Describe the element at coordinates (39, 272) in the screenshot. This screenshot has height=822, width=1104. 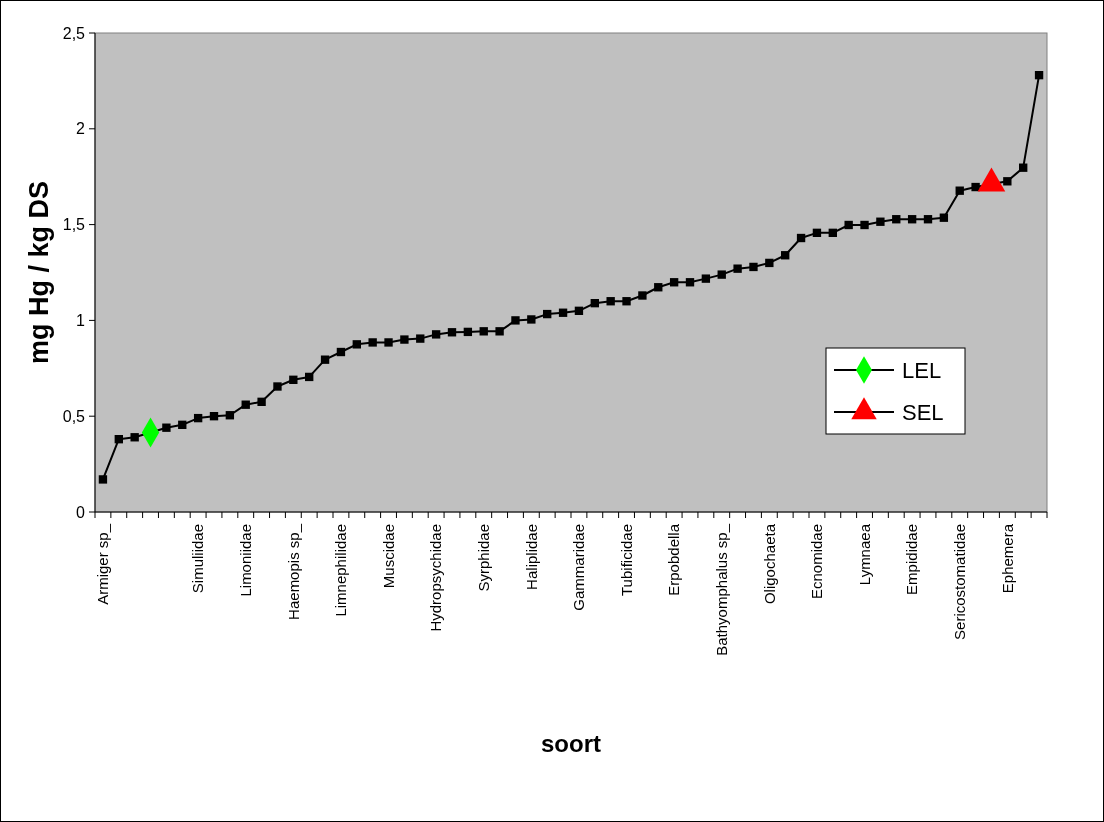
I see `y-axis-title: mg Hg / kg DS` at that location.